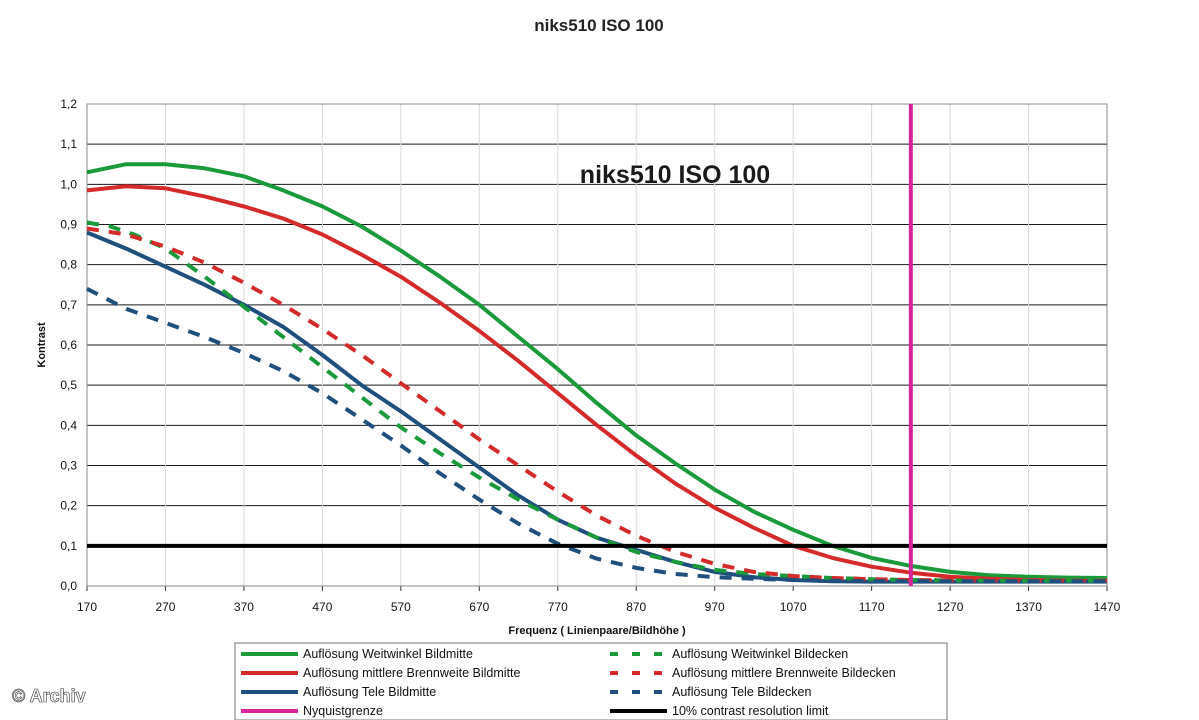  Describe the element at coordinates (741, 692) in the screenshot. I see `legend-label: Auflösung Tele Bildecken` at that location.